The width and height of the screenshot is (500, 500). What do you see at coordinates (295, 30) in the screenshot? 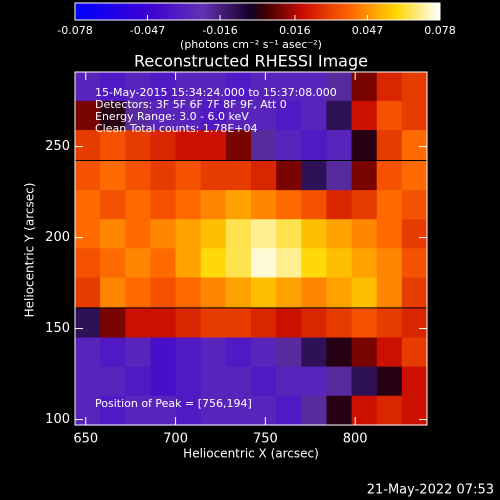
I see `colorbar-tick-label: 0.016` at bounding box center [295, 30].